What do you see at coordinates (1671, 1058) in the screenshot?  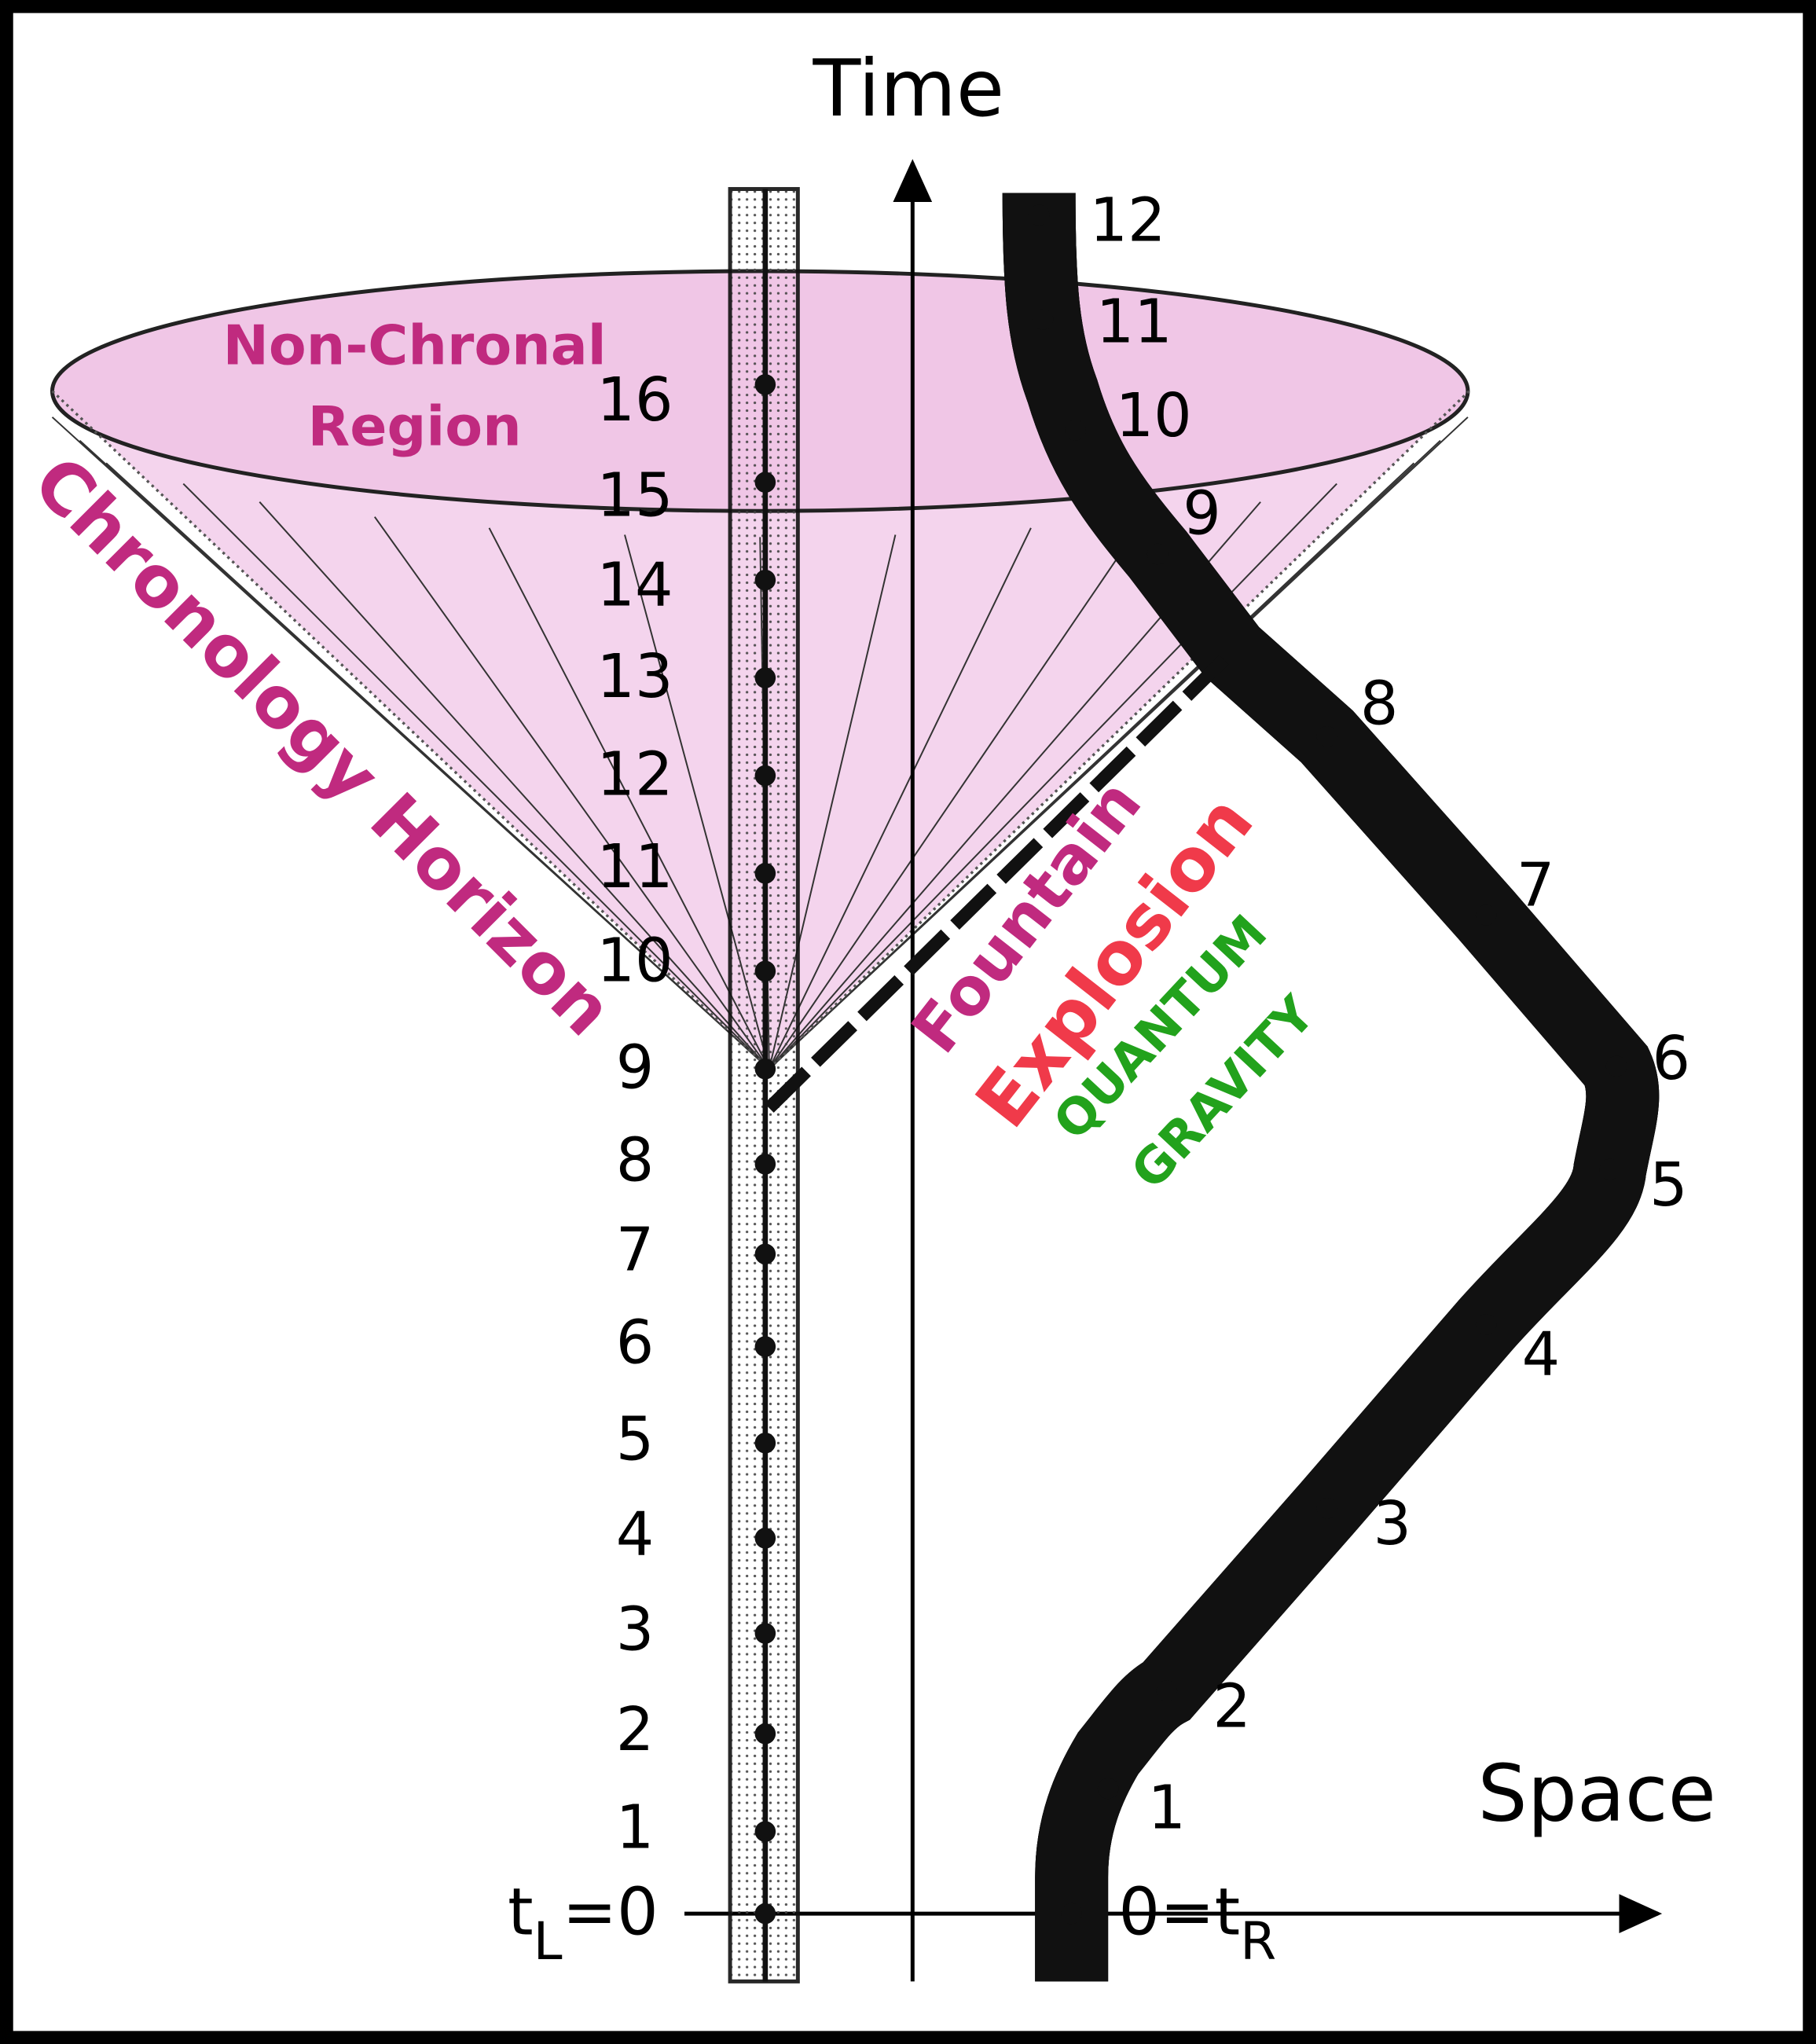 I see `right-tick-label: 6` at bounding box center [1671, 1058].